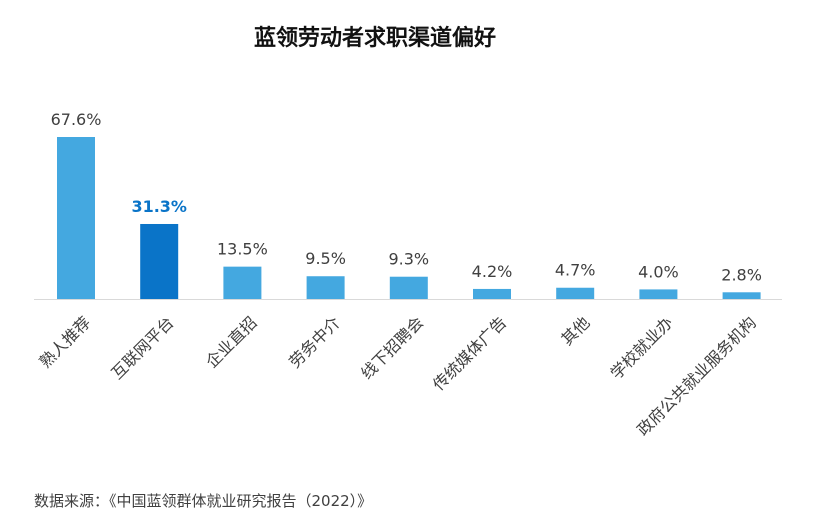 The image size is (816, 530). What do you see at coordinates (469, 353) in the screenshot?
I see `category-label: 传统媒体广告` at bounding box center [469, 353].